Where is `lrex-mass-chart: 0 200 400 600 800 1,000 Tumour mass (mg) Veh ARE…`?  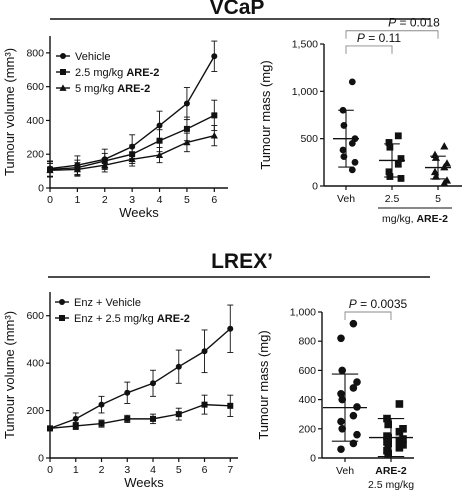 lrex-mass-chart: 0 200 400 600 800 1,000 Tumour mass (mg) Veh ARE… is located at coordinates (335, 394).